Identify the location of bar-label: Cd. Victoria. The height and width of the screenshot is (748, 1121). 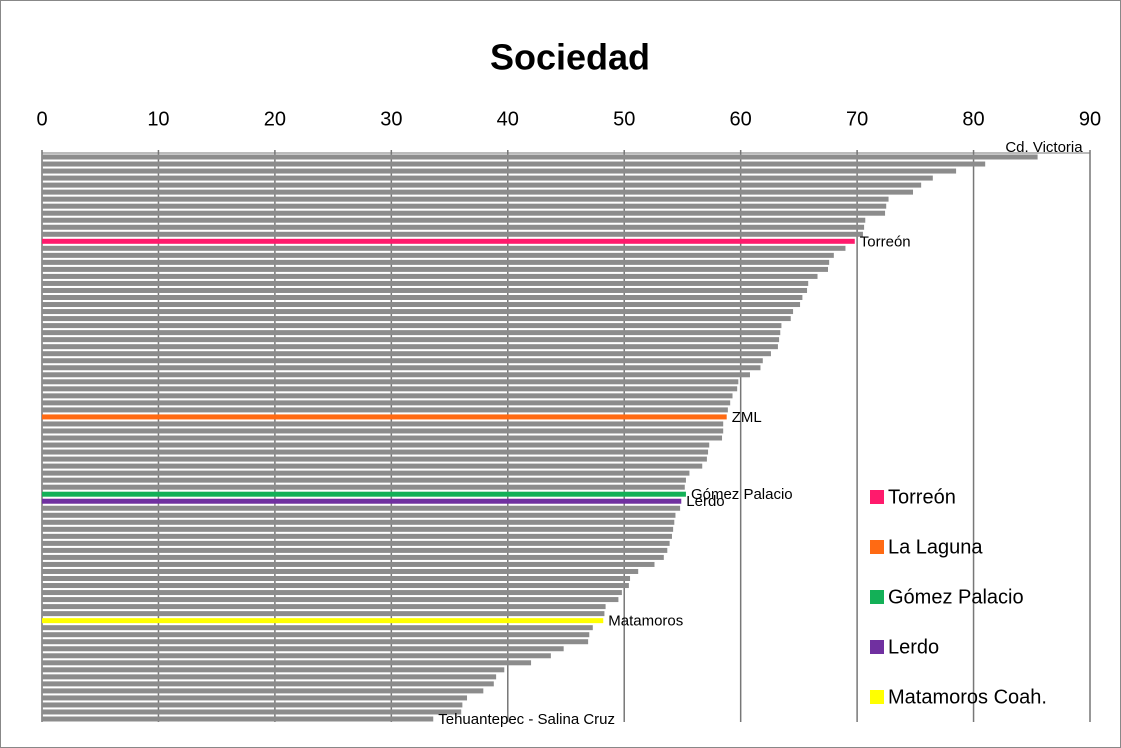
(1044, 147).